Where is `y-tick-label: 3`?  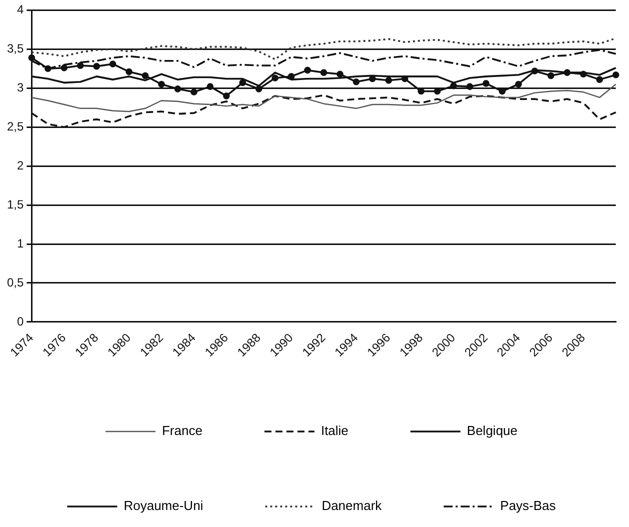
y-tick-label: 3 is located at coordinates (20, 87).